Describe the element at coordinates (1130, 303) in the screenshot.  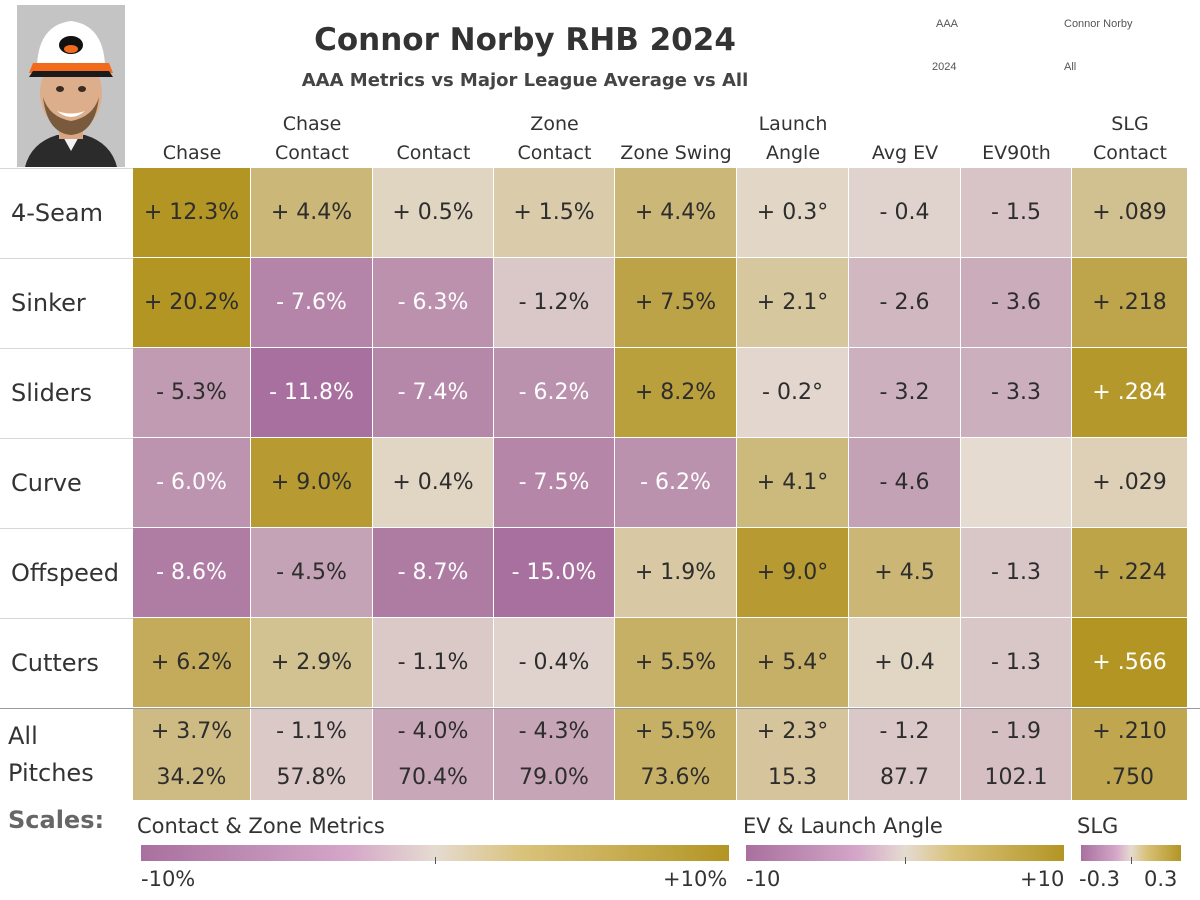
I see `heatmap-cell: + .218` at that location.